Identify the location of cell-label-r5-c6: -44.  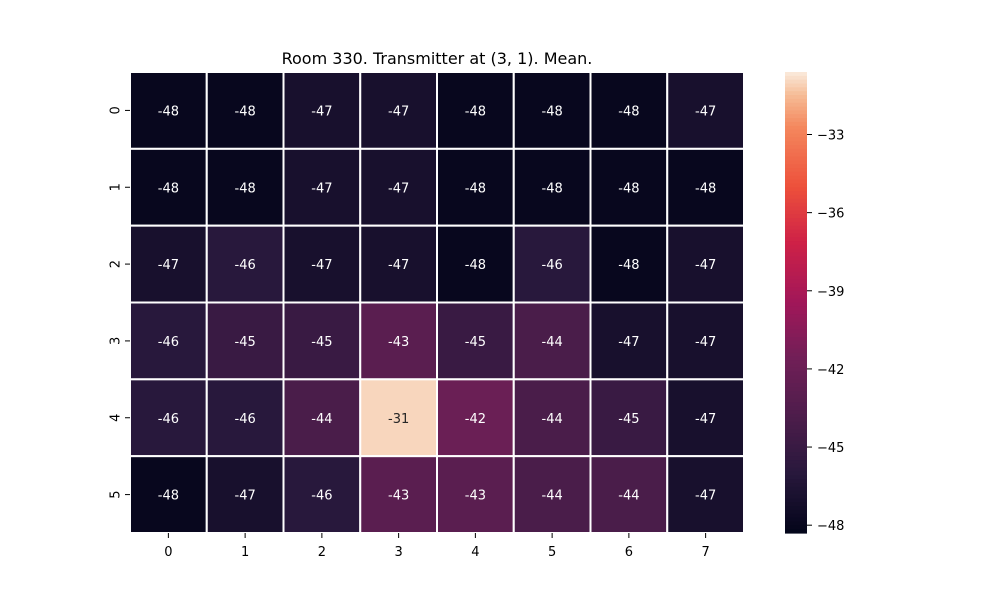
(628, 496).